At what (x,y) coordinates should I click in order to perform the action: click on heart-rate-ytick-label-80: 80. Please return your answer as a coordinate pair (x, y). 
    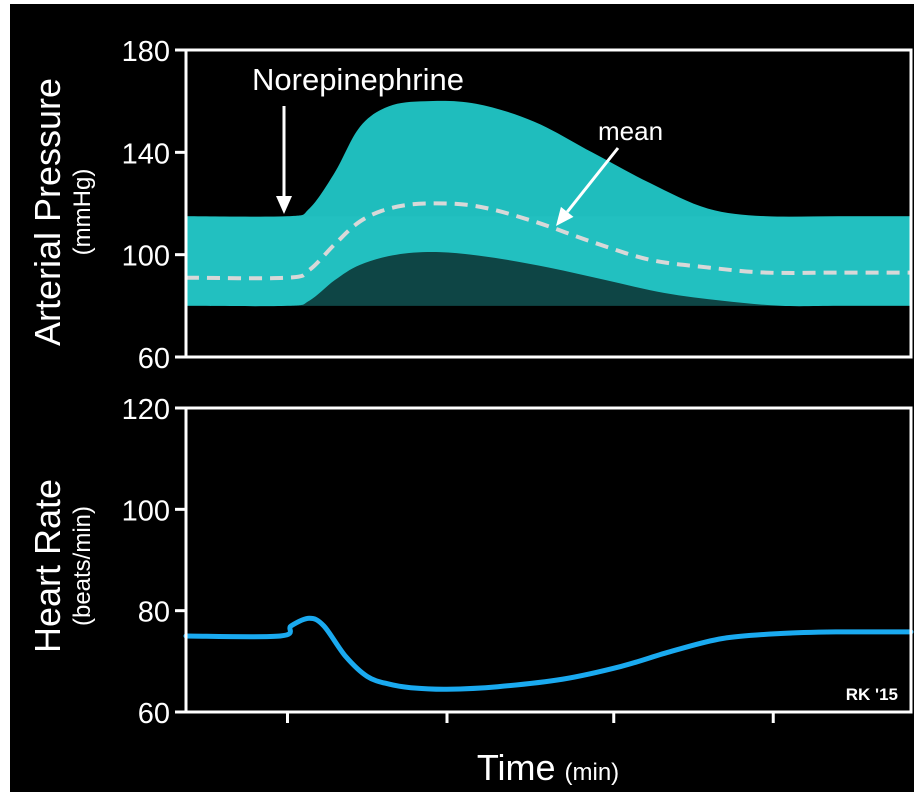
    Looking at the image, I should click on (154, 613).